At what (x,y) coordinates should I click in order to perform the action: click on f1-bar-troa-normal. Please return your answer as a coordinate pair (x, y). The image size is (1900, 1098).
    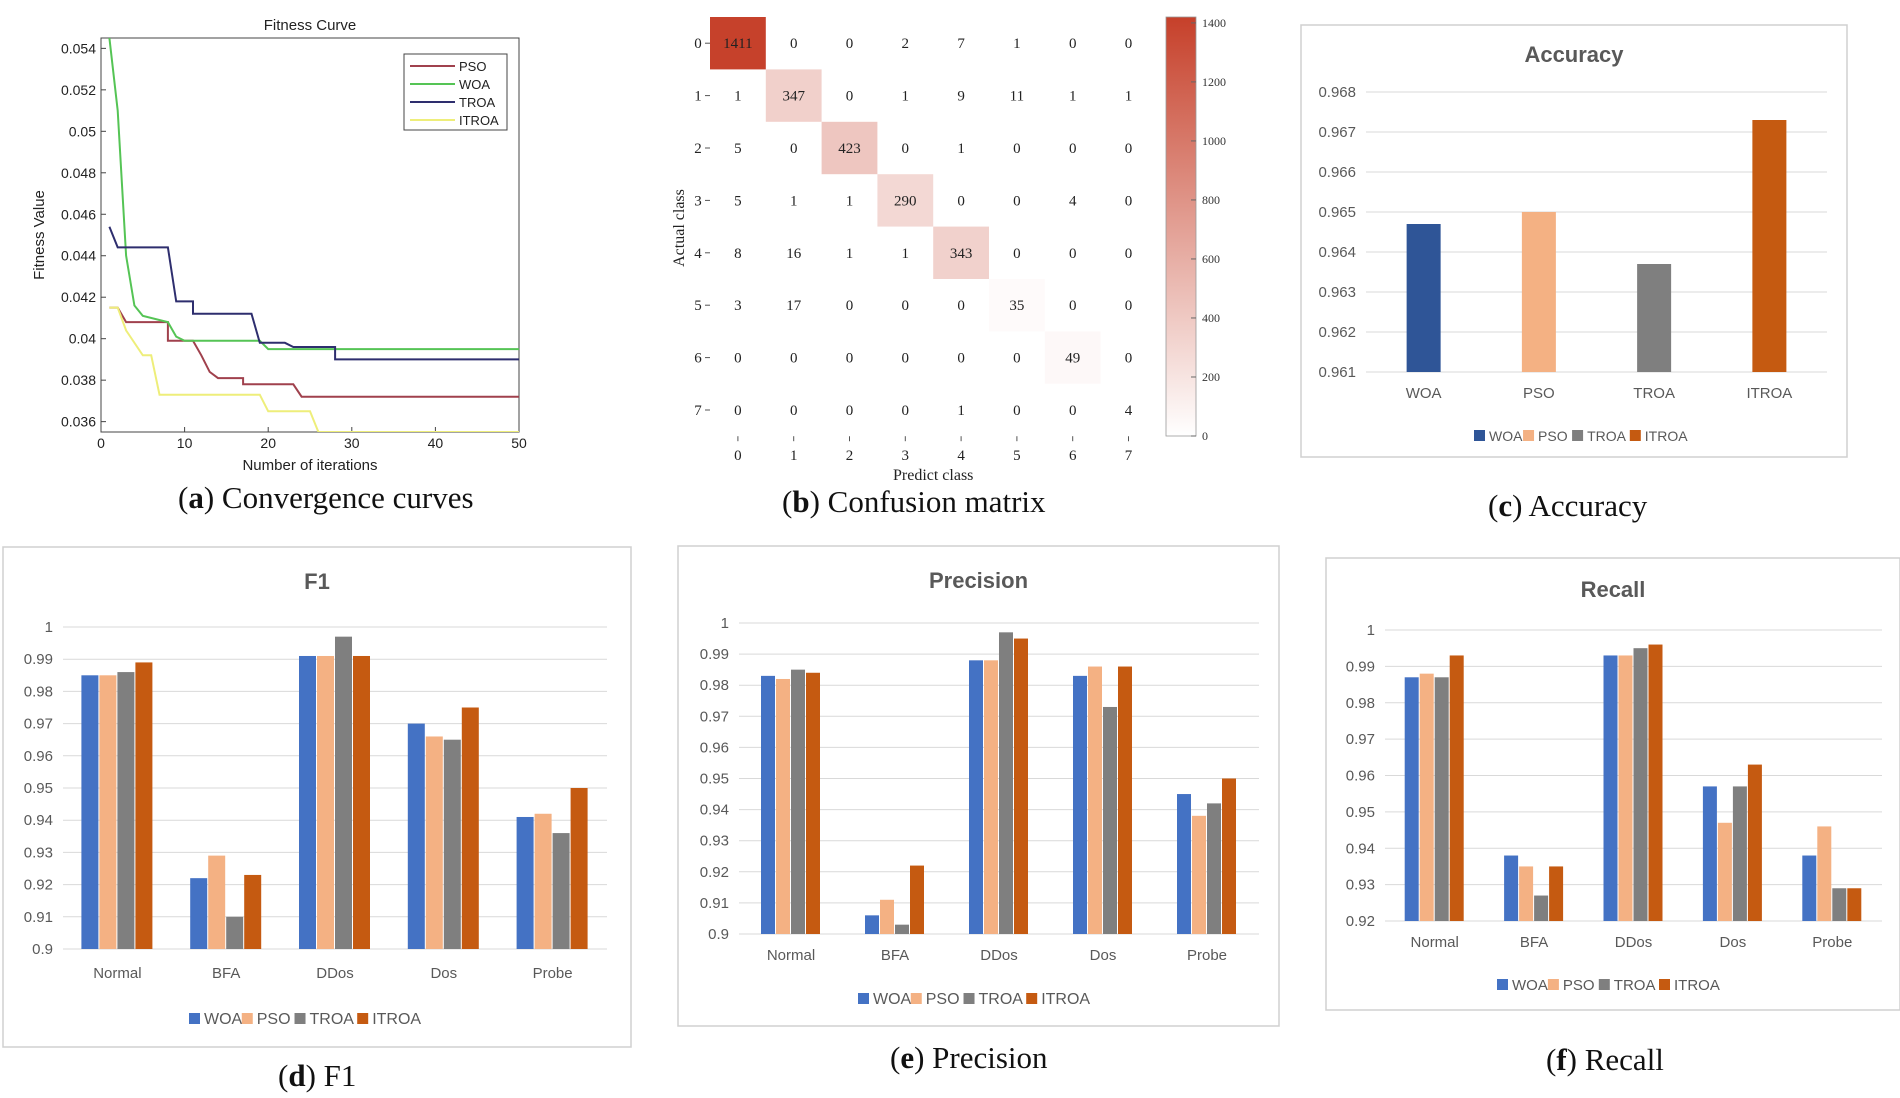
    Looking at the image, I should click on (126, 810).